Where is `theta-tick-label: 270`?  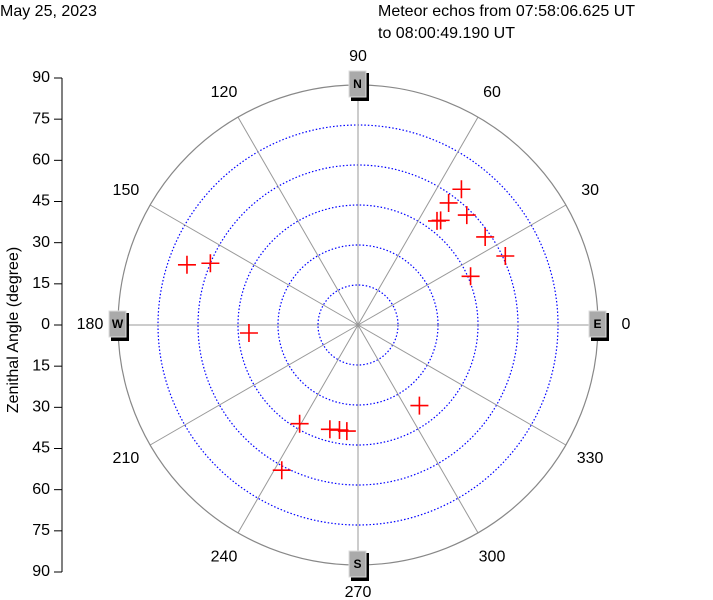
theta-tick-label: 270 is located at coordinates (358, 592).